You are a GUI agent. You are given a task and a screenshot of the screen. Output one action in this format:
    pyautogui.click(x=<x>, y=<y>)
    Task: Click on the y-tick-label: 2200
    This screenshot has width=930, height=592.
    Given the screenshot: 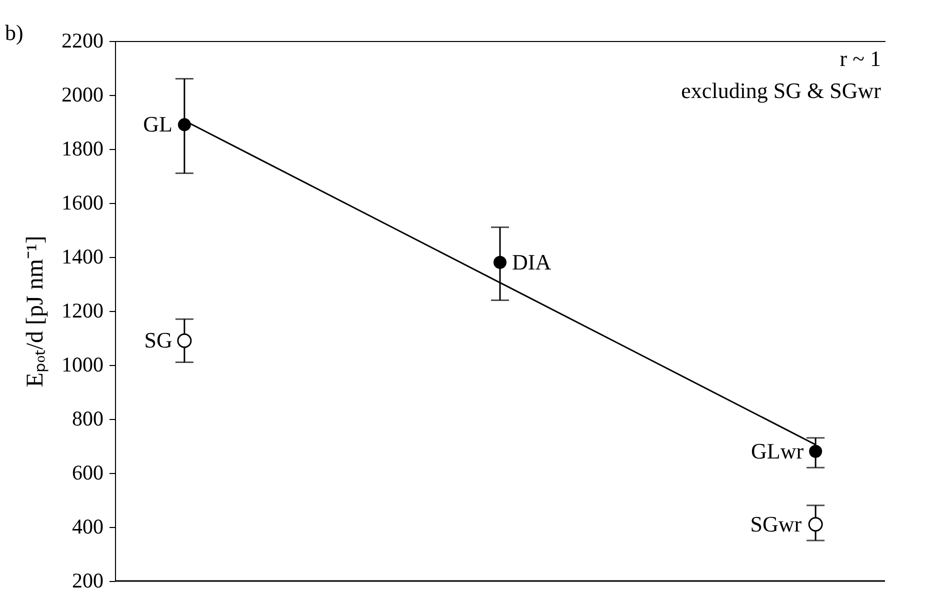 What is the action you would take?
    pyautogui.click(x=83, y=40)
    